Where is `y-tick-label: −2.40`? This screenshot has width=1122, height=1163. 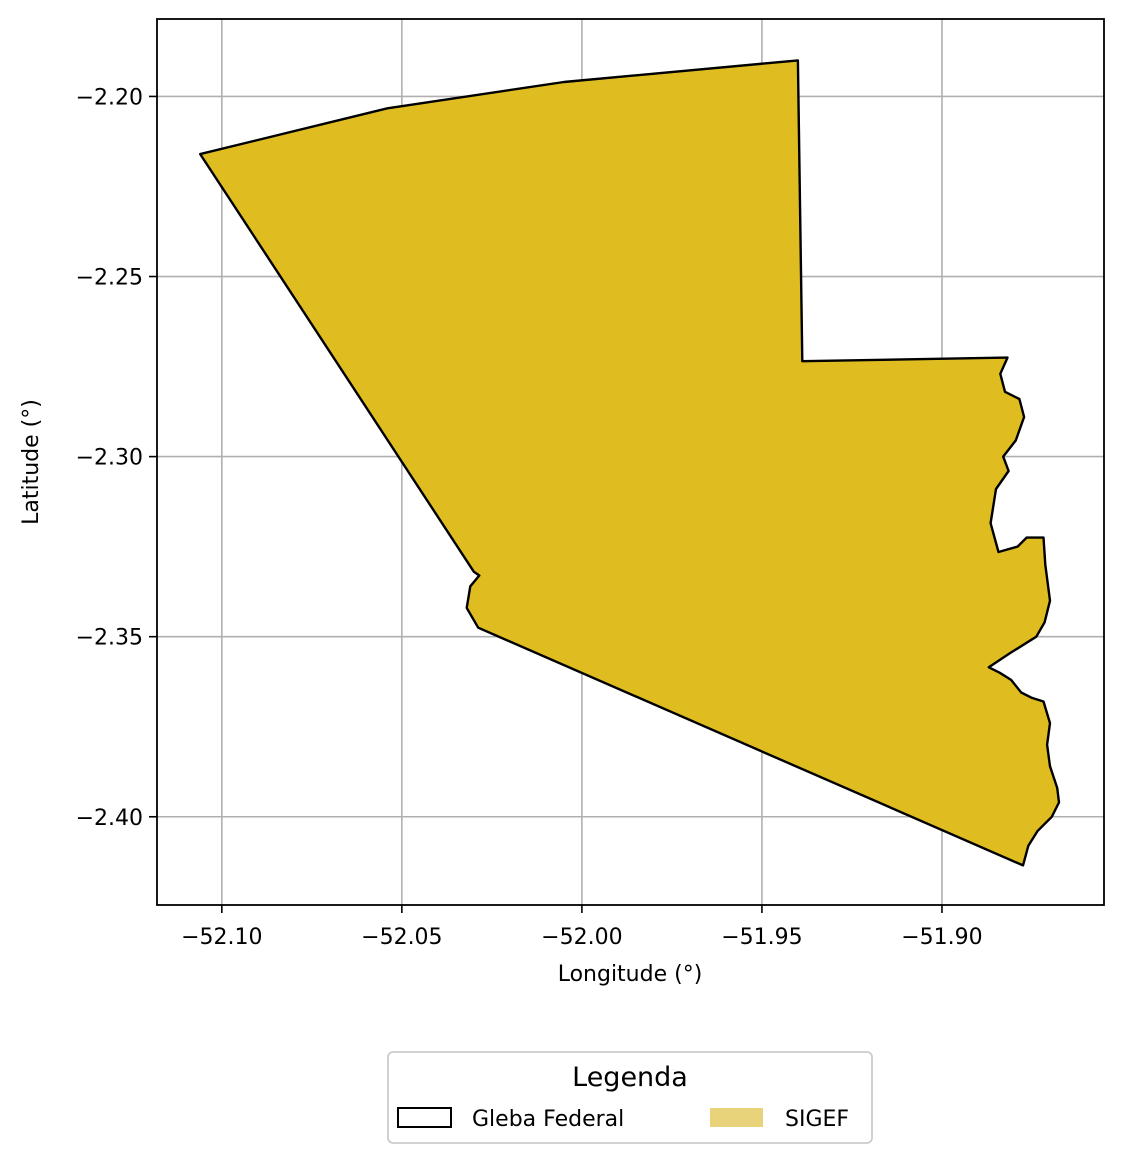 y-tick-label: −2.40 is located at coordinates (109, 818).